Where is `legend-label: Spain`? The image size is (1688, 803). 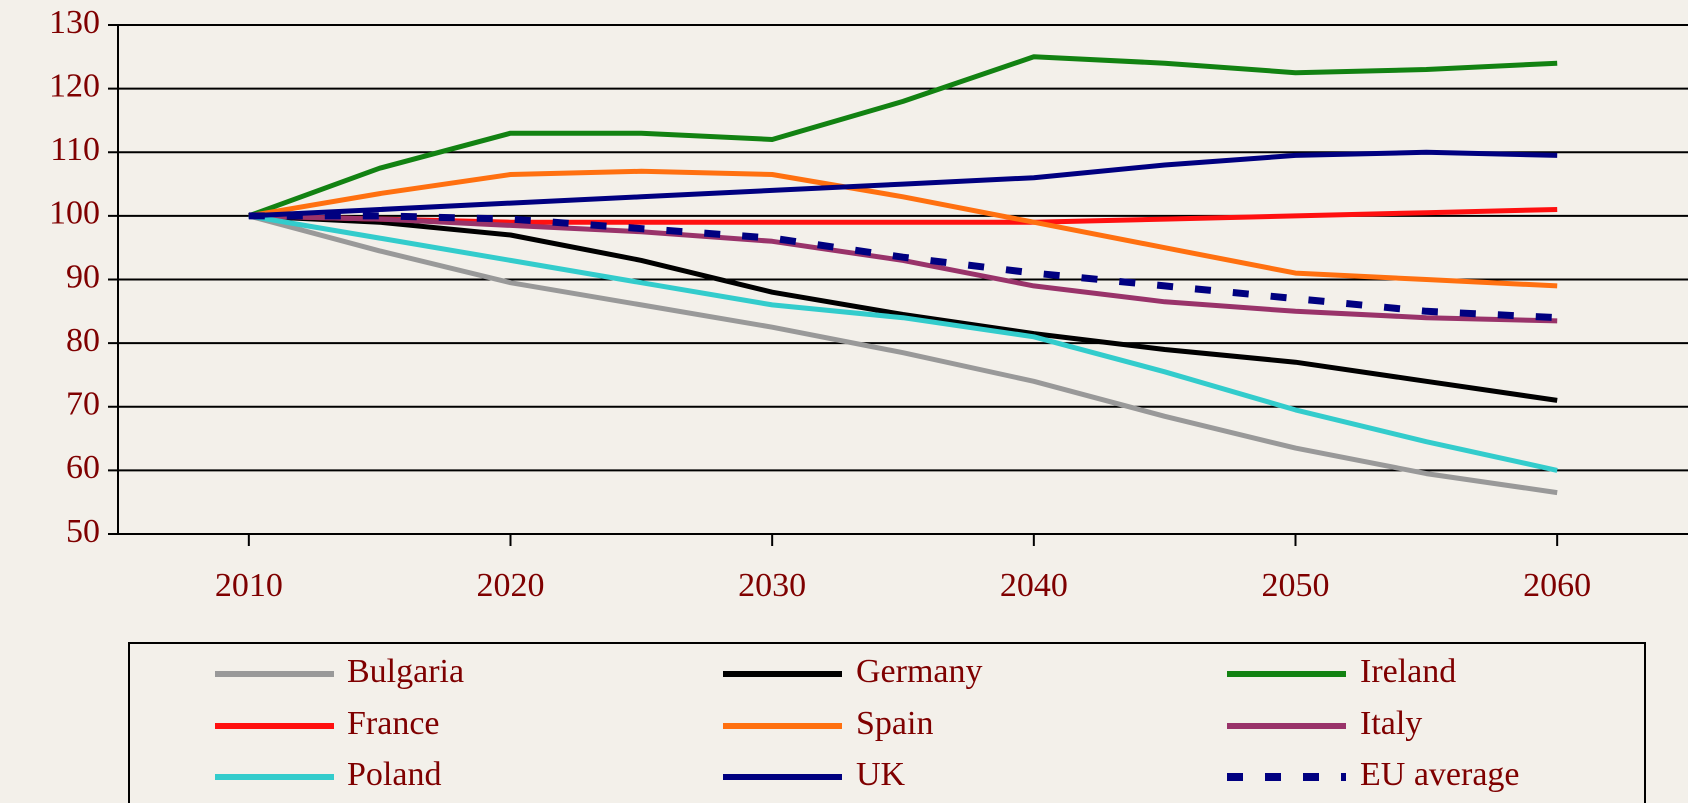
legend-label: Spain is located at coordinates (894, 723).